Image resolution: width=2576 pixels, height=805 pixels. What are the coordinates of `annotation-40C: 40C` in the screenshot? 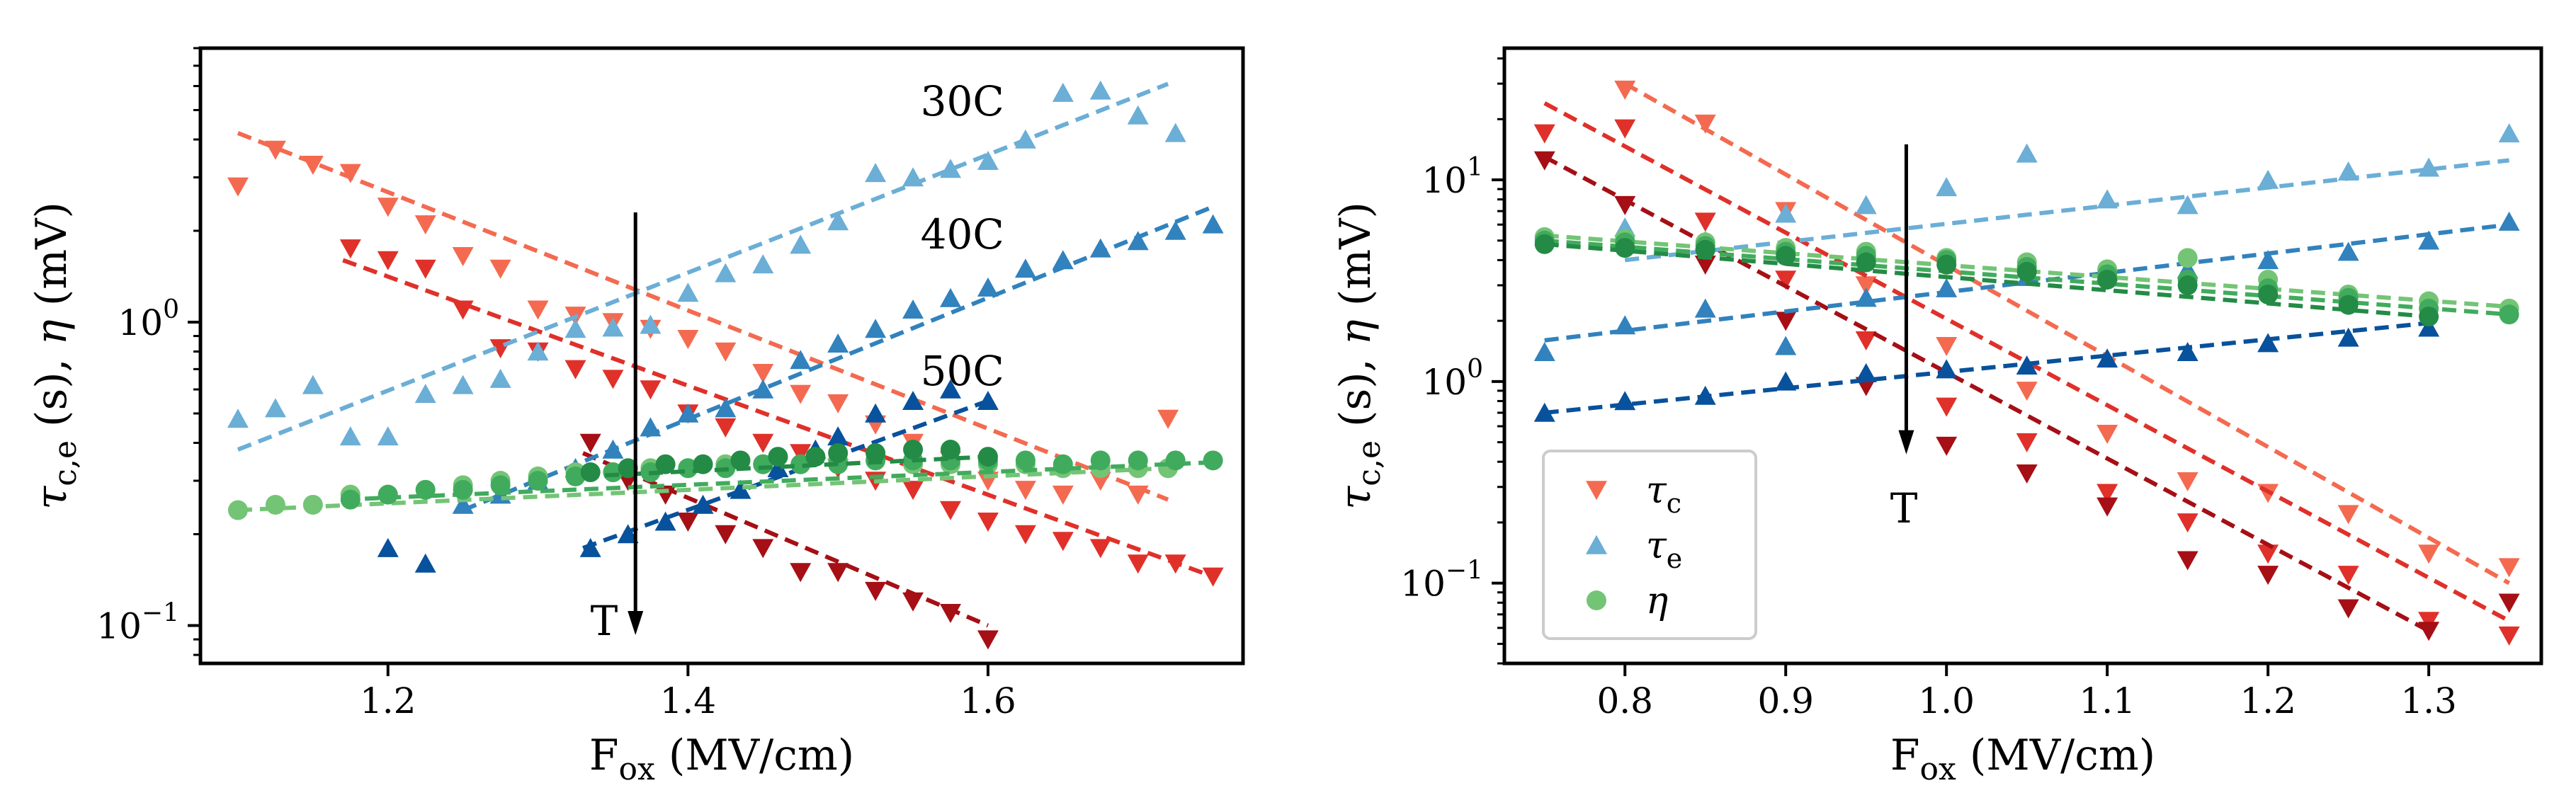 It's located at (962, 234).